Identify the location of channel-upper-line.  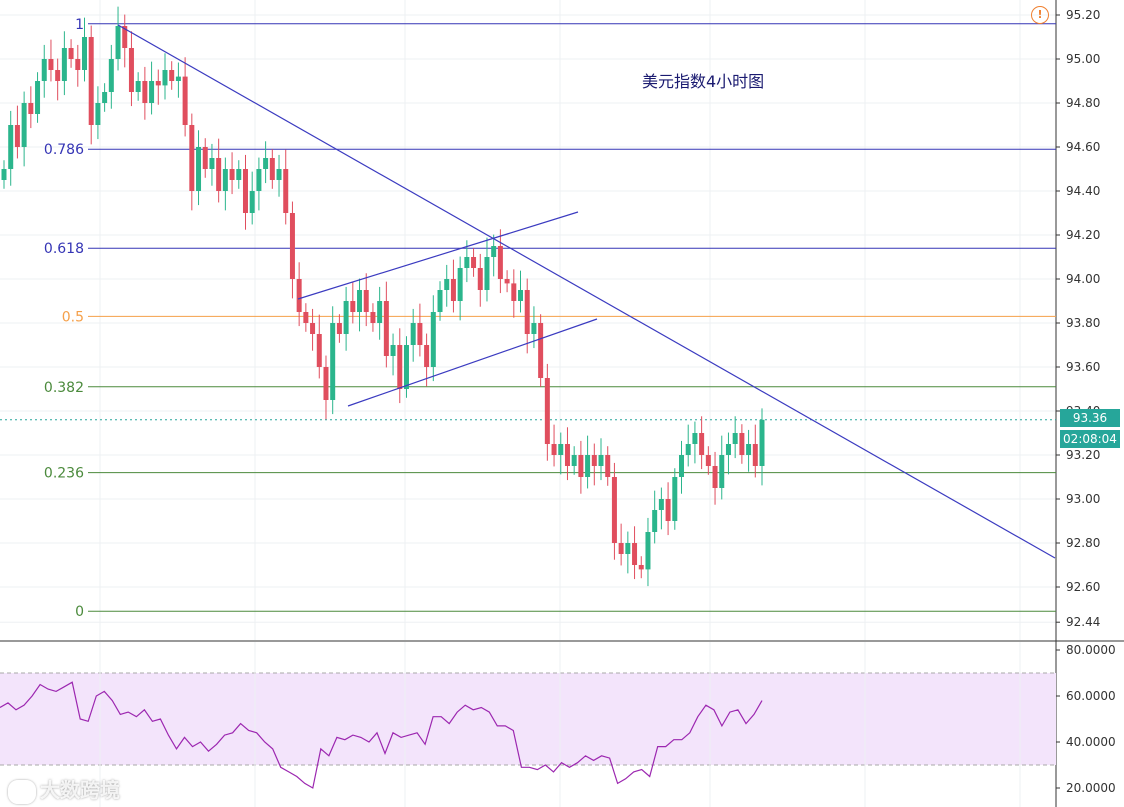
(438, 255).